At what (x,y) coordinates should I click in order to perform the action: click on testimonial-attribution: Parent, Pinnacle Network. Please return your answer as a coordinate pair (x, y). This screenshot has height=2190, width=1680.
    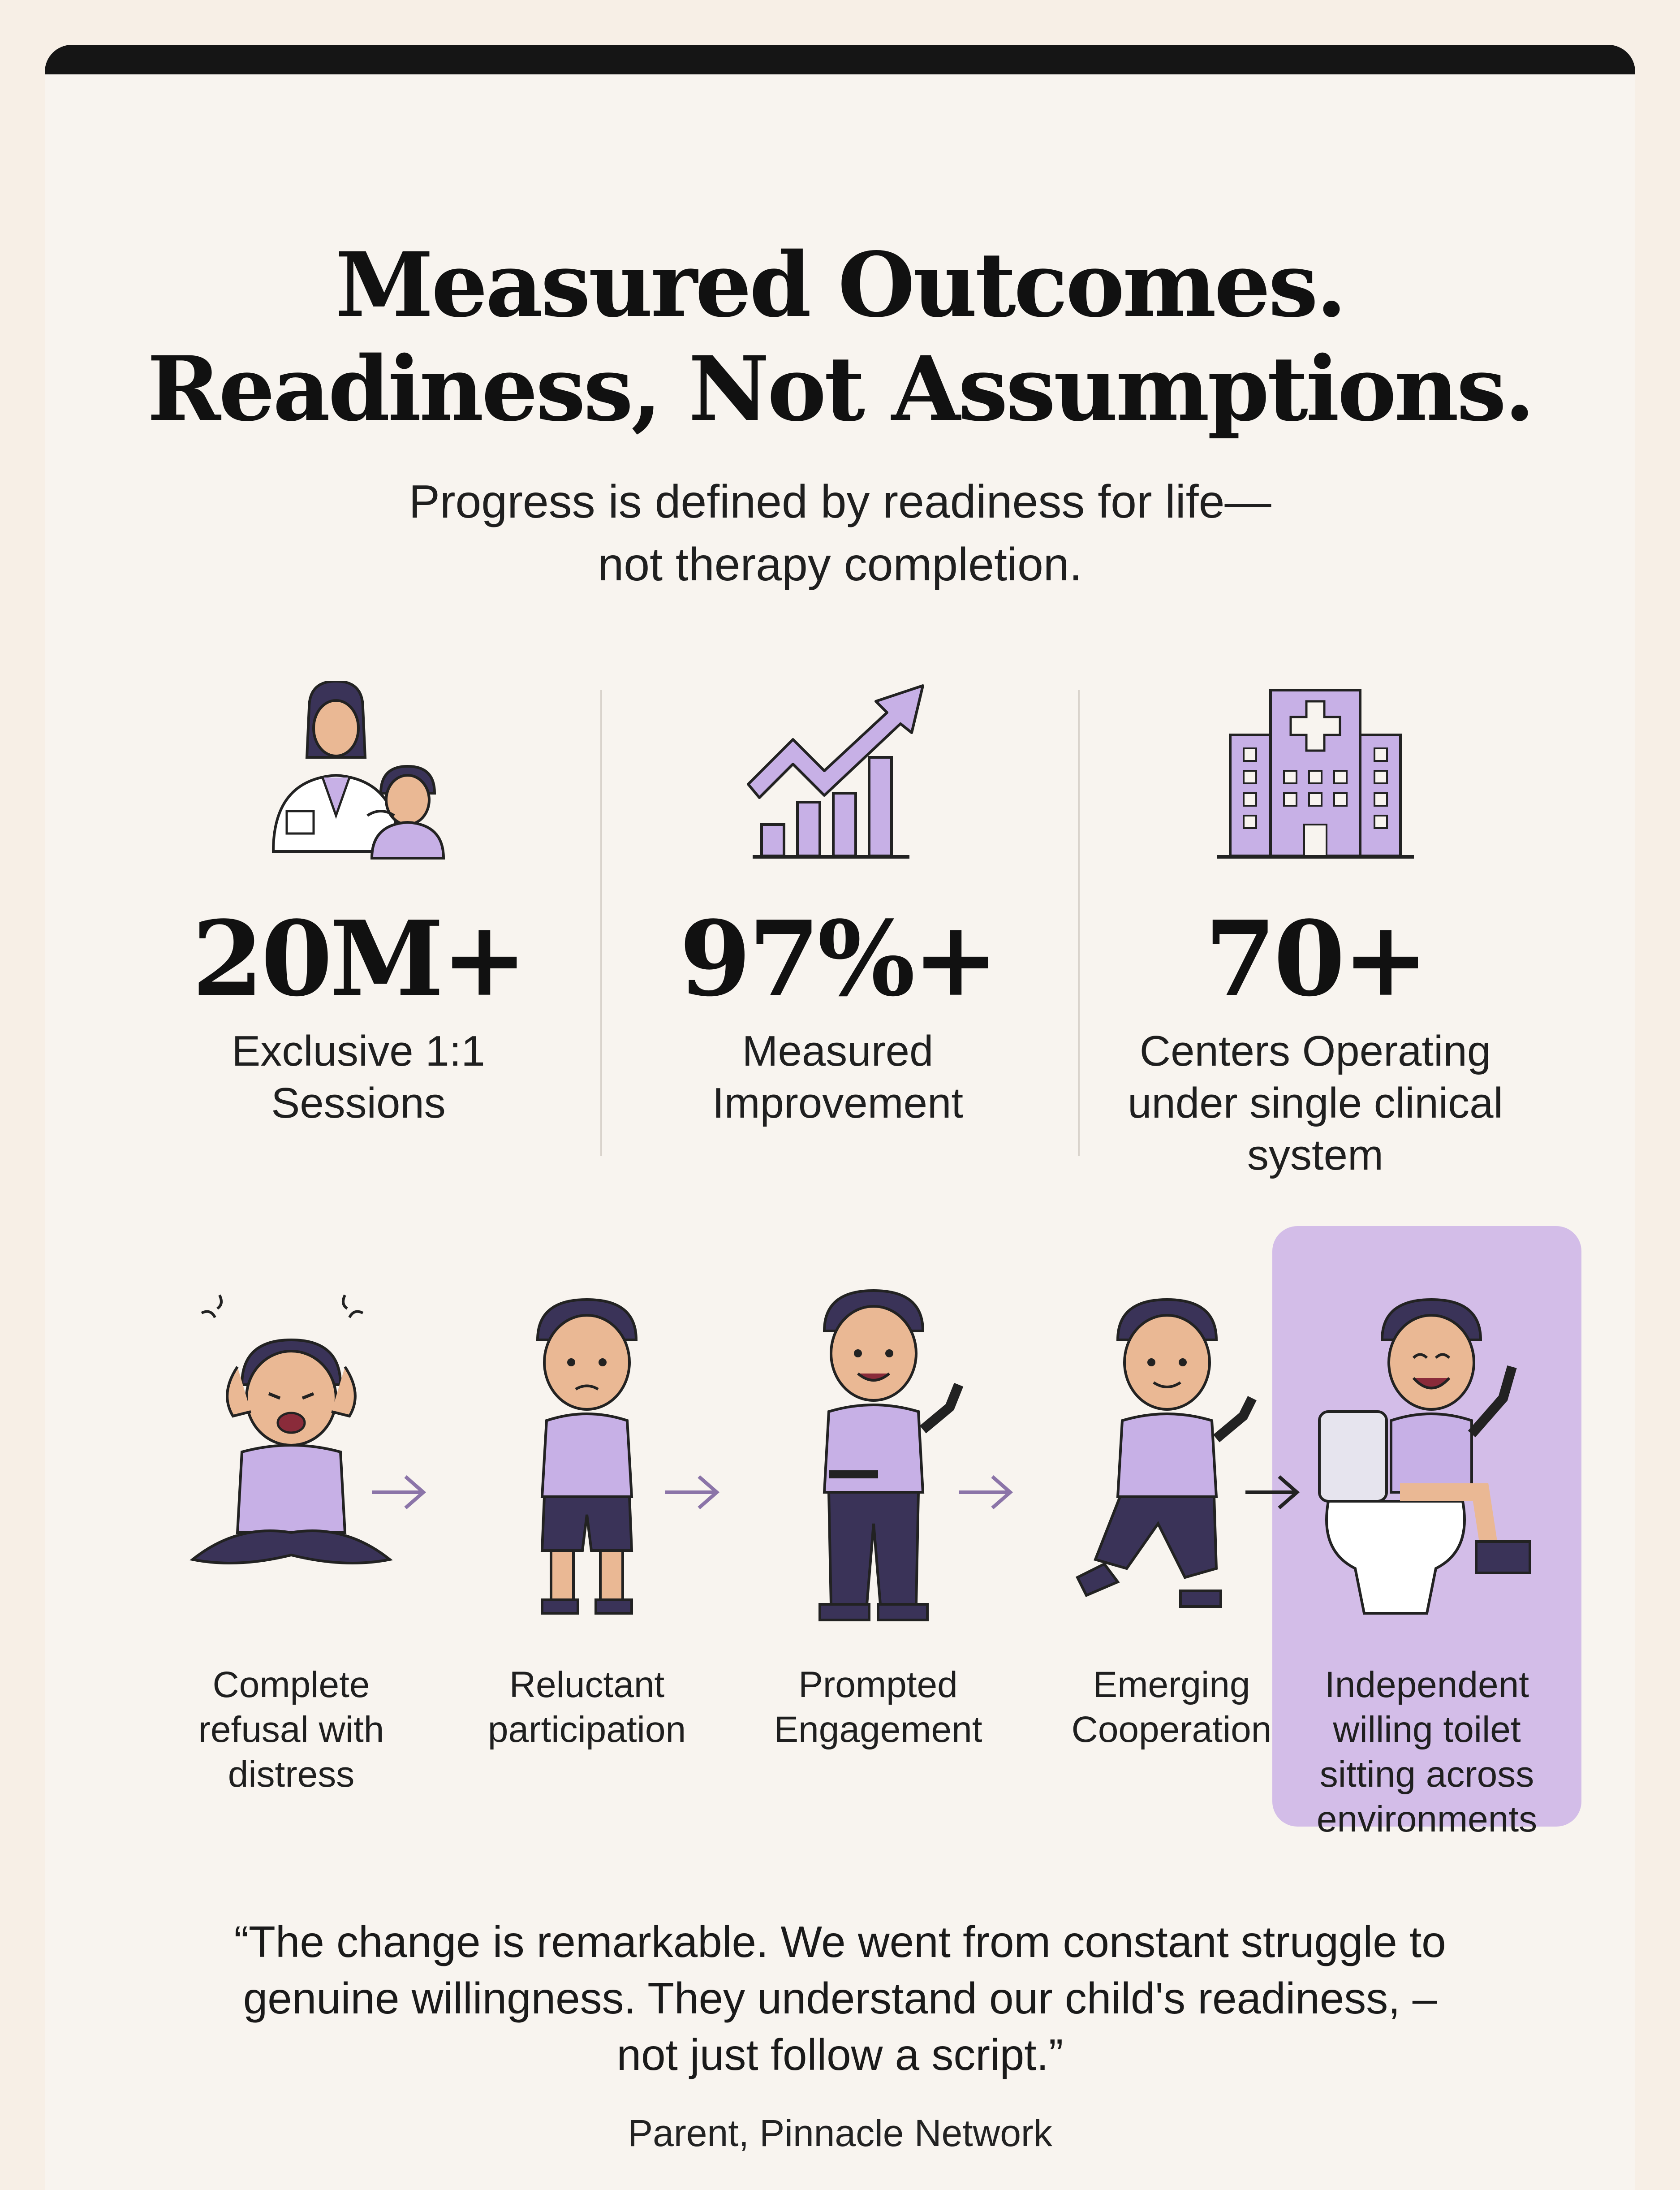
    Looking at the image, I should click on (840, 2133).